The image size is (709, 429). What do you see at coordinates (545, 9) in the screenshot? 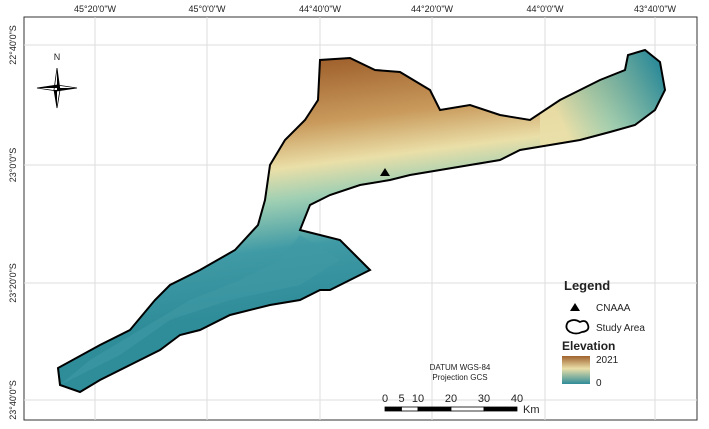
I see `longitude-label: 44°0'0"W` at bounding box center [545, 9].